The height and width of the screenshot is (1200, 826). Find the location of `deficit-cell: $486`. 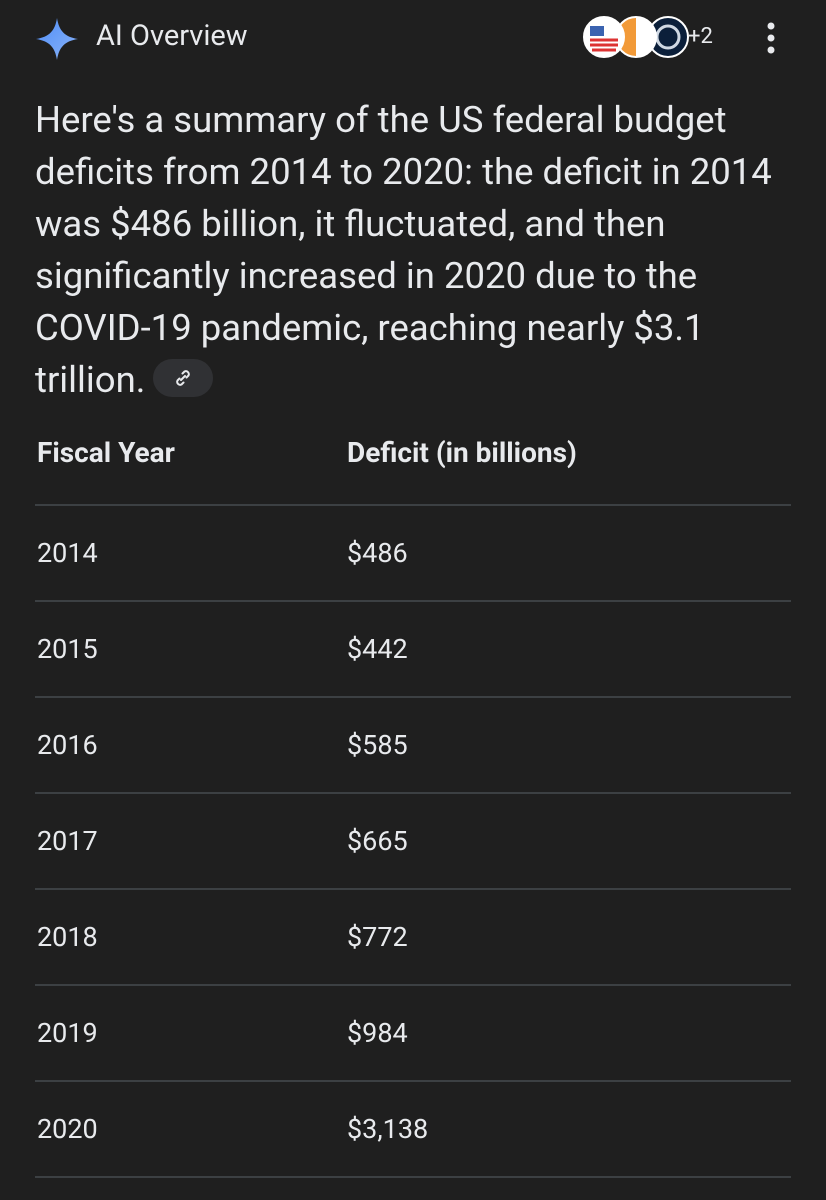

deficit-cell: $486 is located at coordinates (568, 553).